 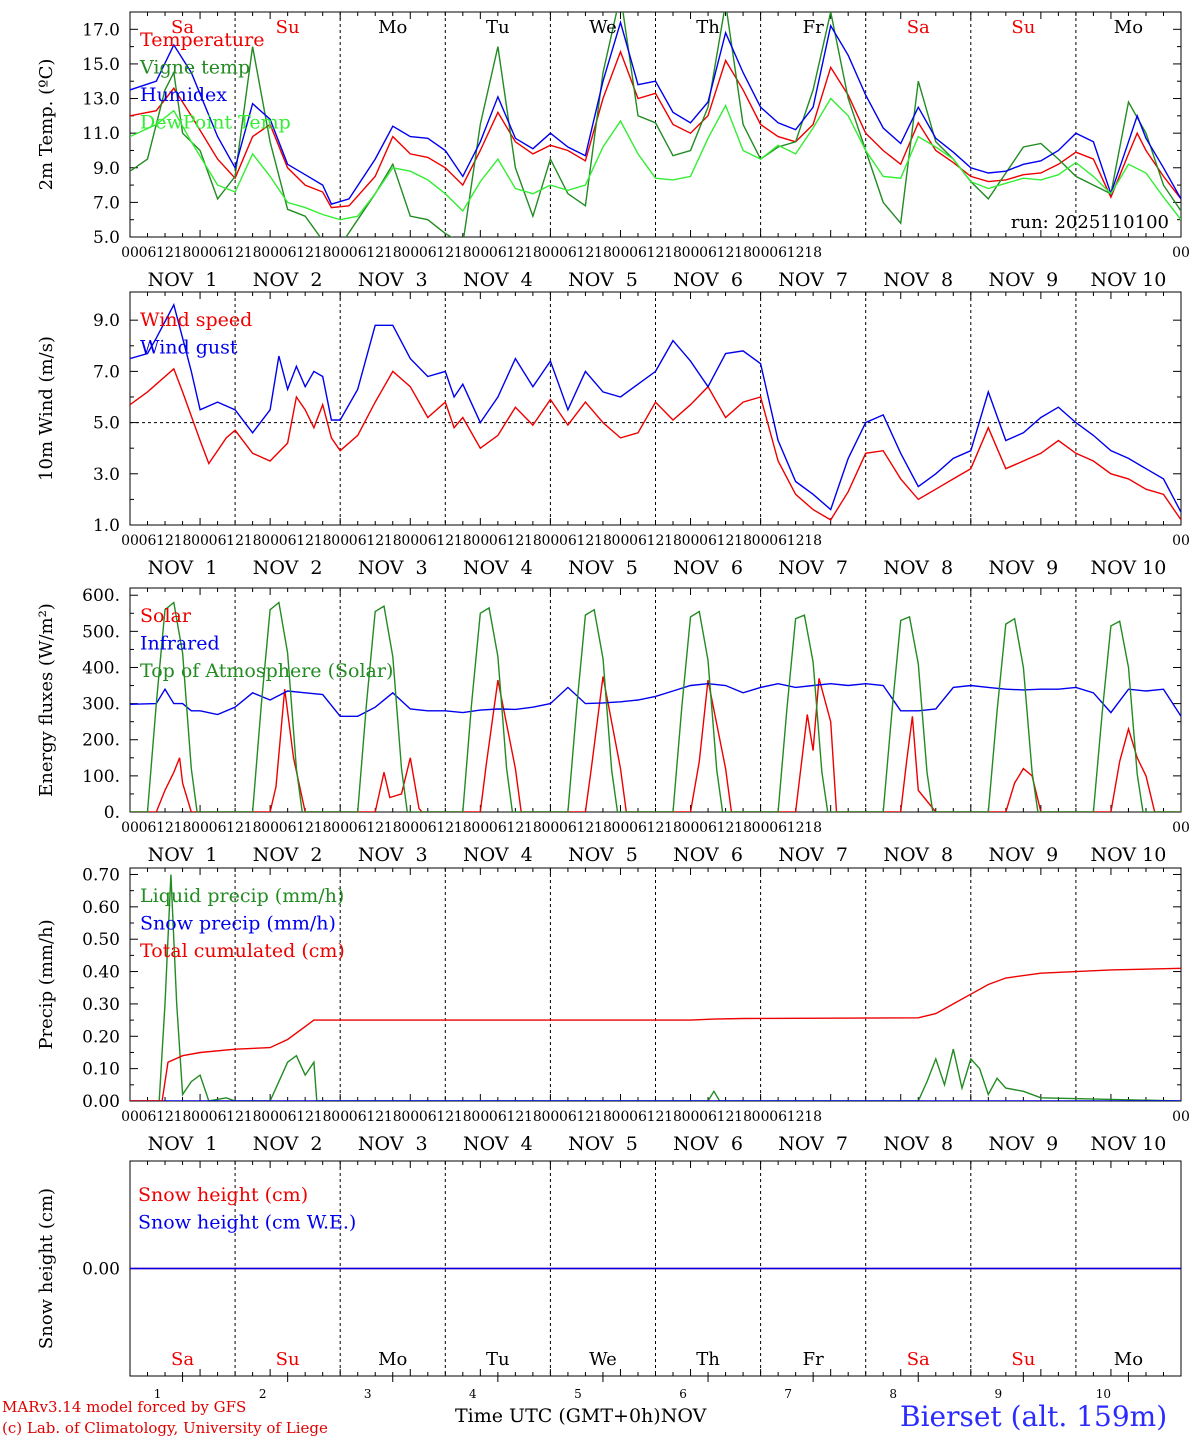 What do you see at coordinates (708, 280) in the screenshot?
I see `panel1-date-label: NOV 6` at bounding box center [708, 280].